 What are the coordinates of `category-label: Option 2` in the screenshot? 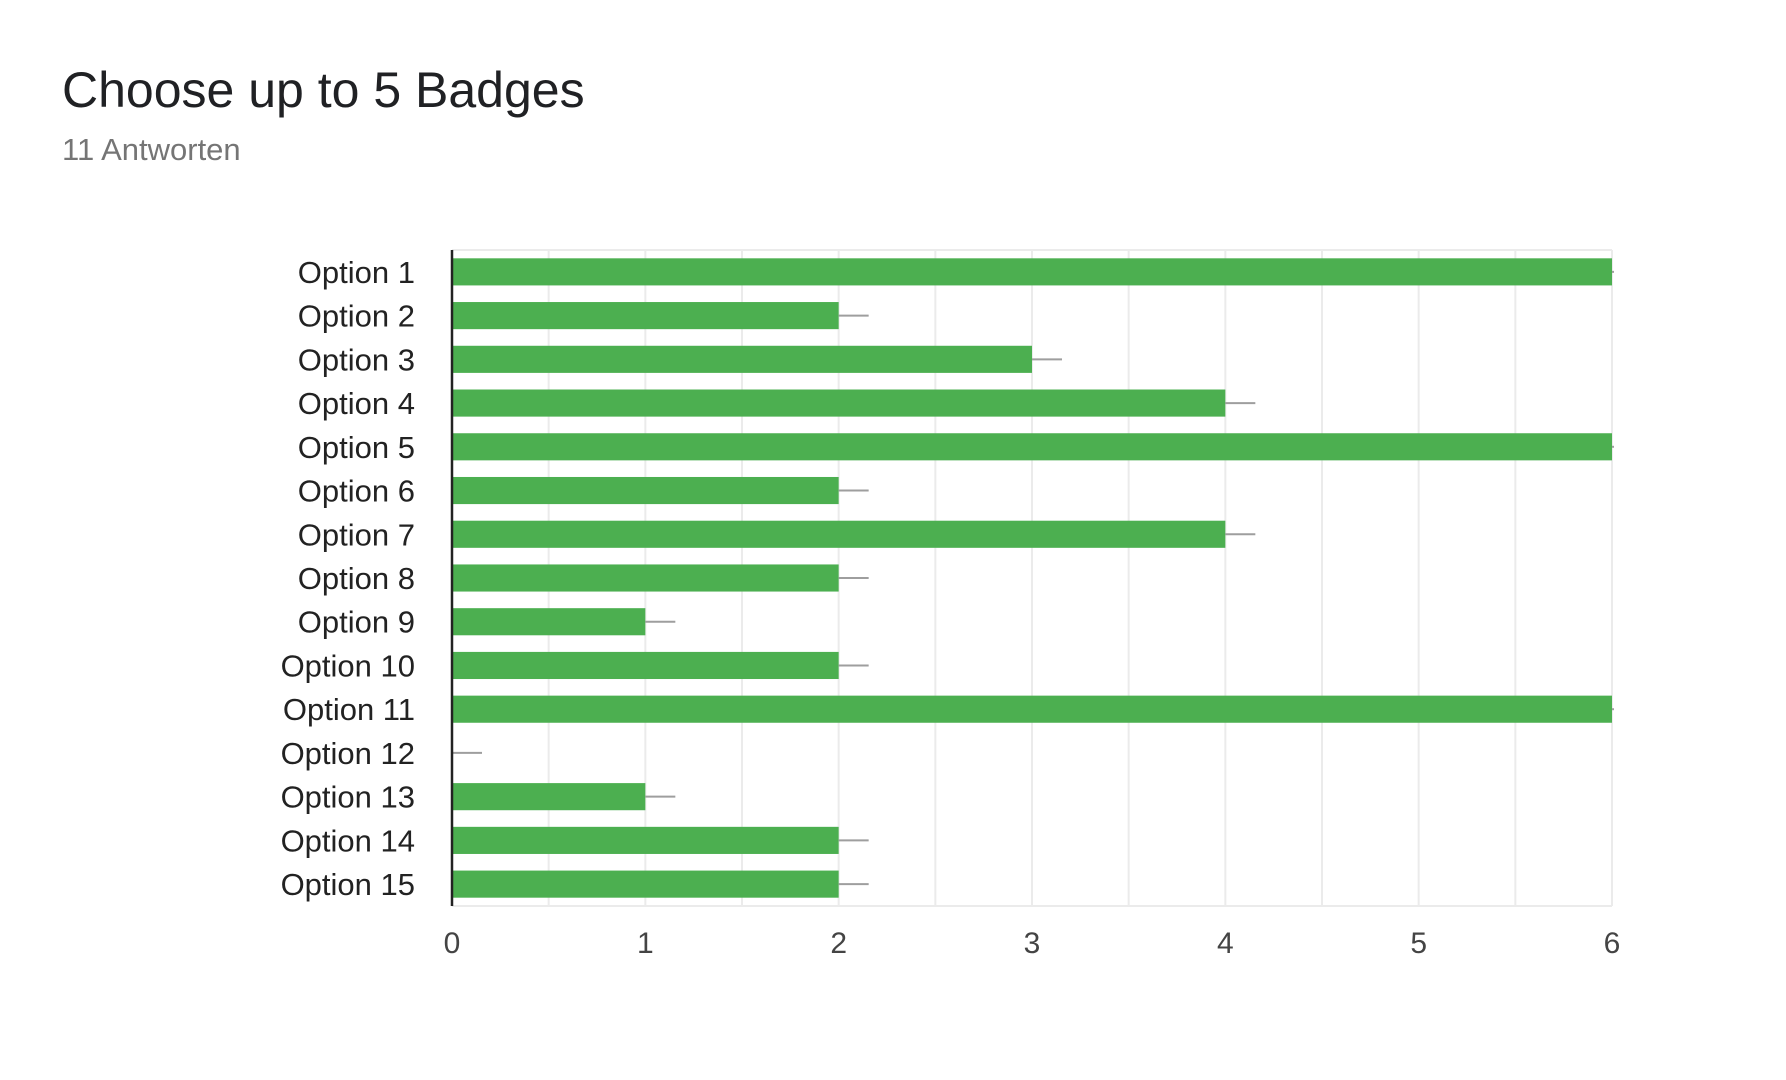 It's located at (356, 316).